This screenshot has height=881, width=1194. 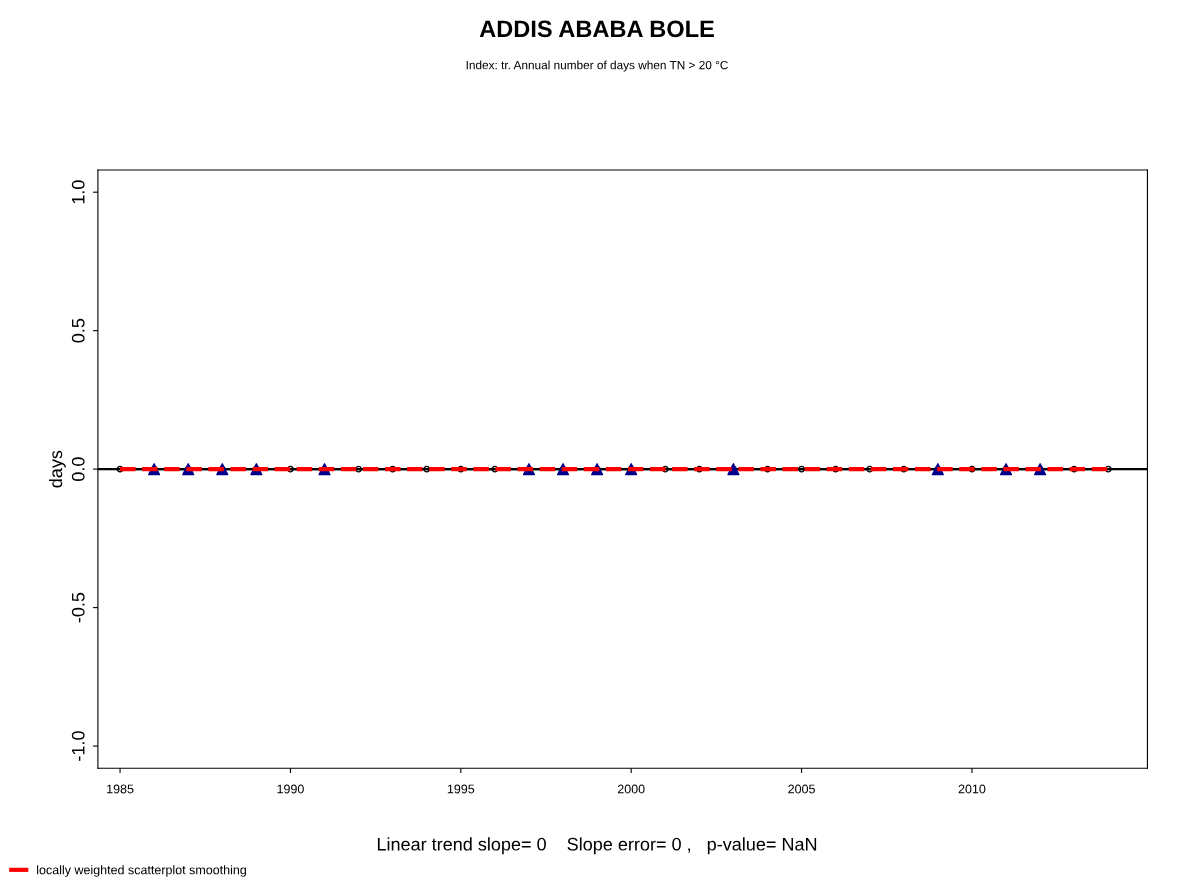 What do you see at coordinates (78, 607) in the screenshot?
I see `y-tick-label: -0.5` at bounding box center [78, 607].